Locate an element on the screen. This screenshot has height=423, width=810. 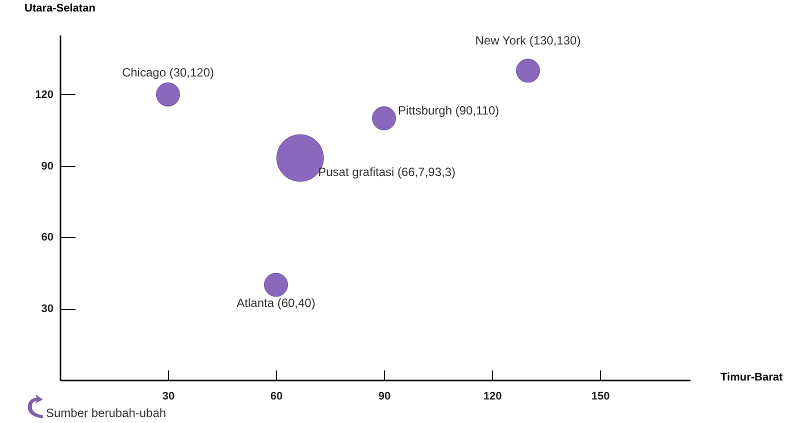
y-tick-label: 120 is located at coordinates (44, 94).